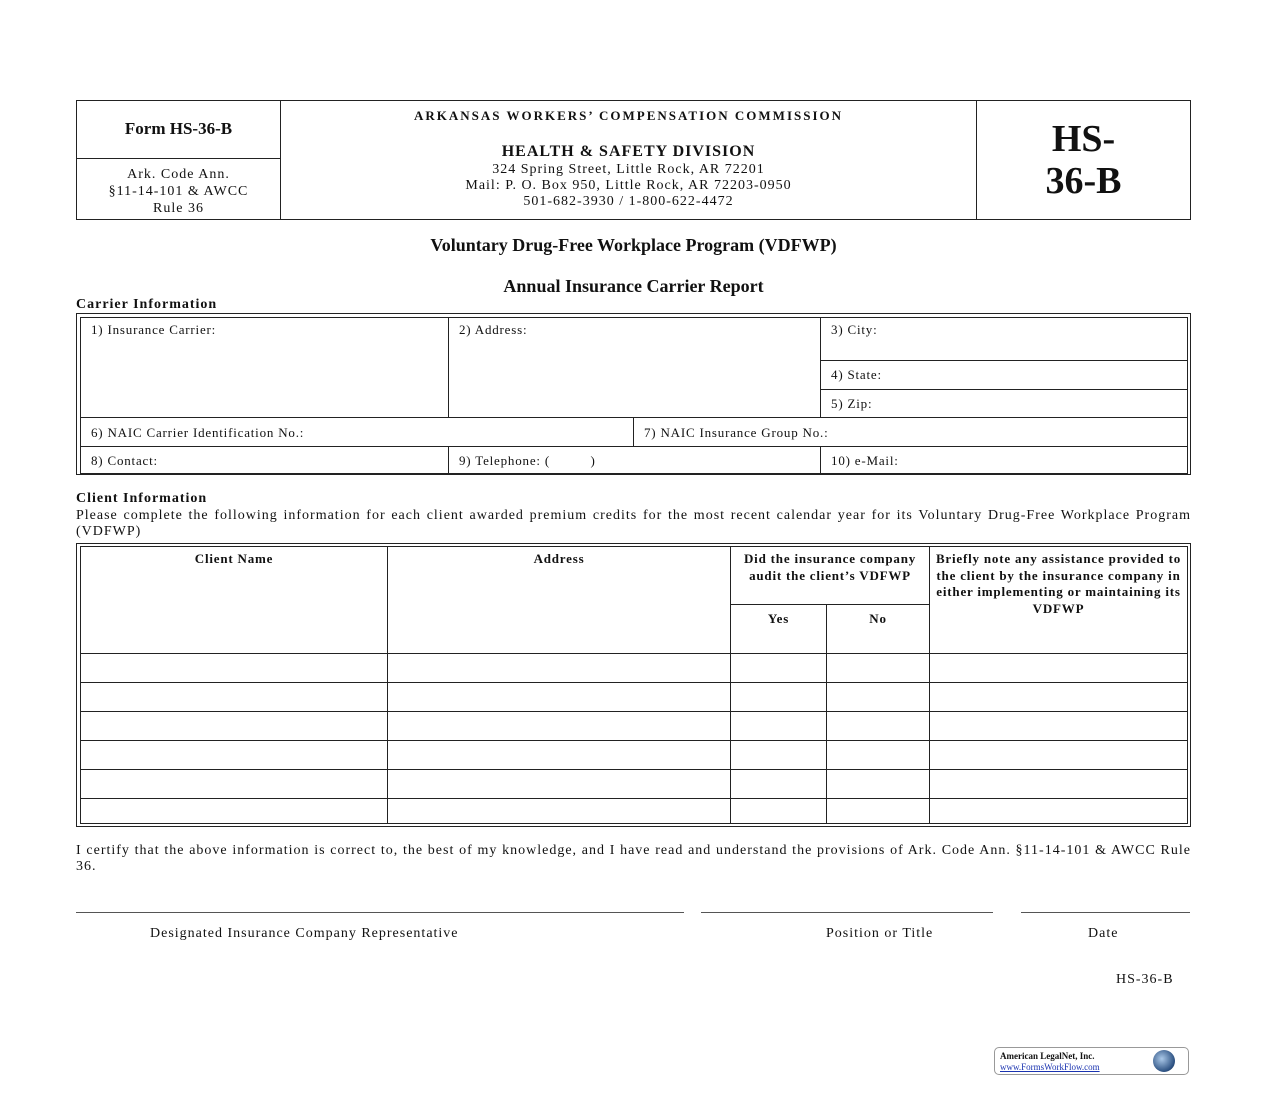 The image size is (1275, 1100). I want to click on carrier-outer-border, so click(633, 394).